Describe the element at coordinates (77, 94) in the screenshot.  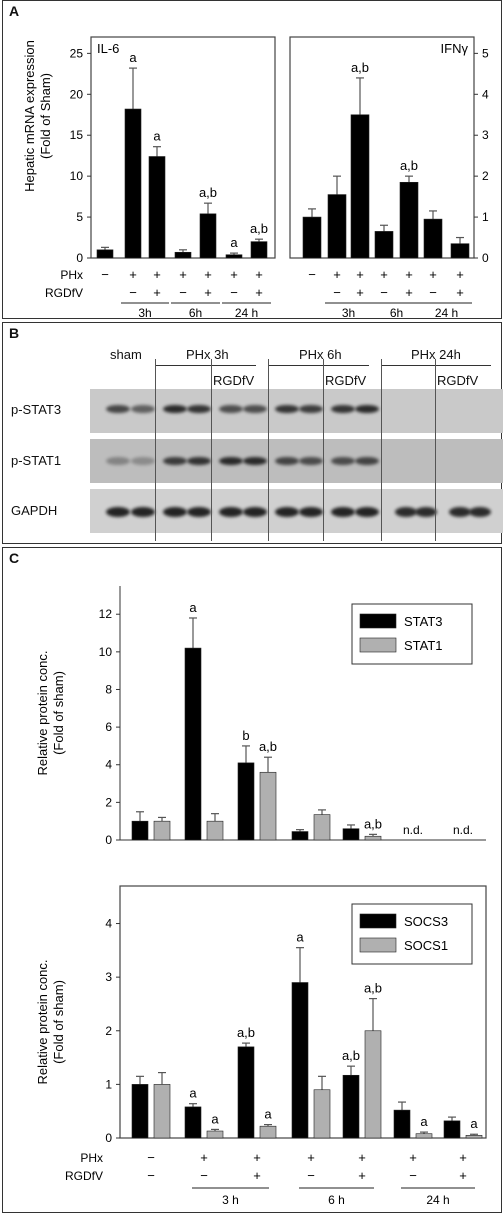
I see `il6-y-tick-label: 20` at that location.